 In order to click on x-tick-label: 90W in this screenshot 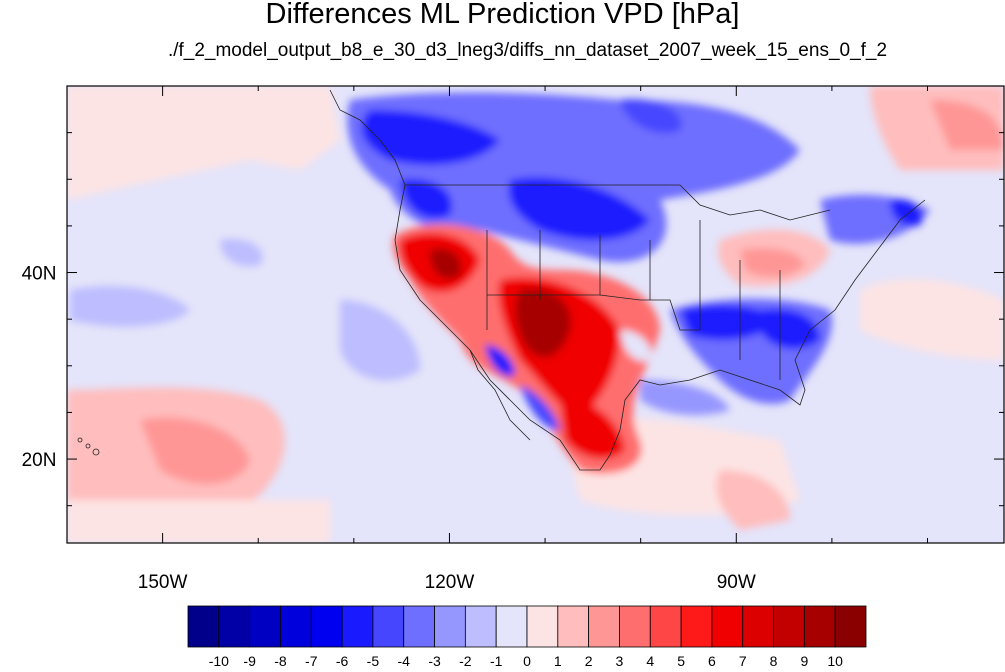, I will do `click(736, 582)`.